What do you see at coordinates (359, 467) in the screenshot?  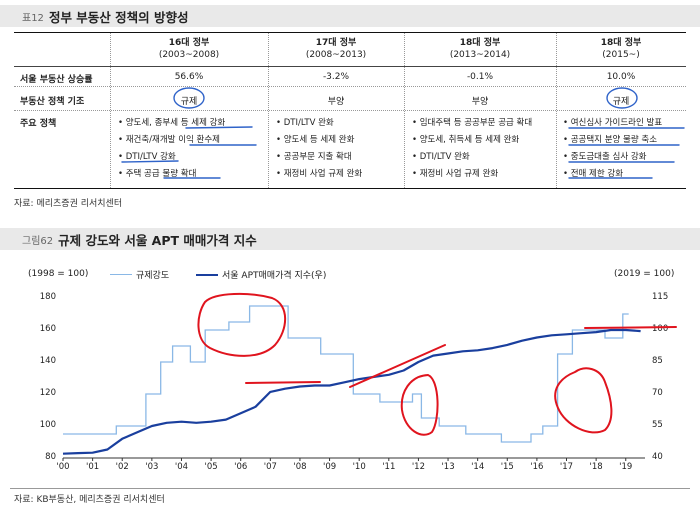 I see `x-tick-label: '10` at bounding box center [359, 467].